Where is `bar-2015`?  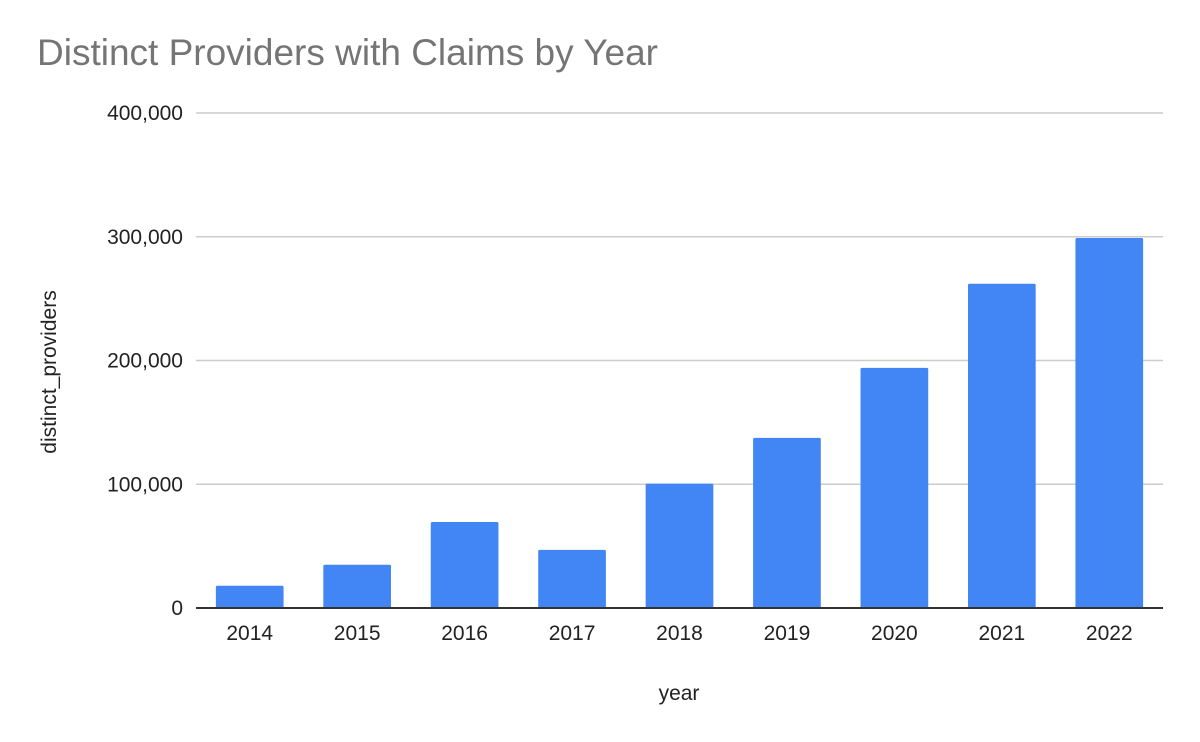
bar-2015 is located at coordinates (357, 586).